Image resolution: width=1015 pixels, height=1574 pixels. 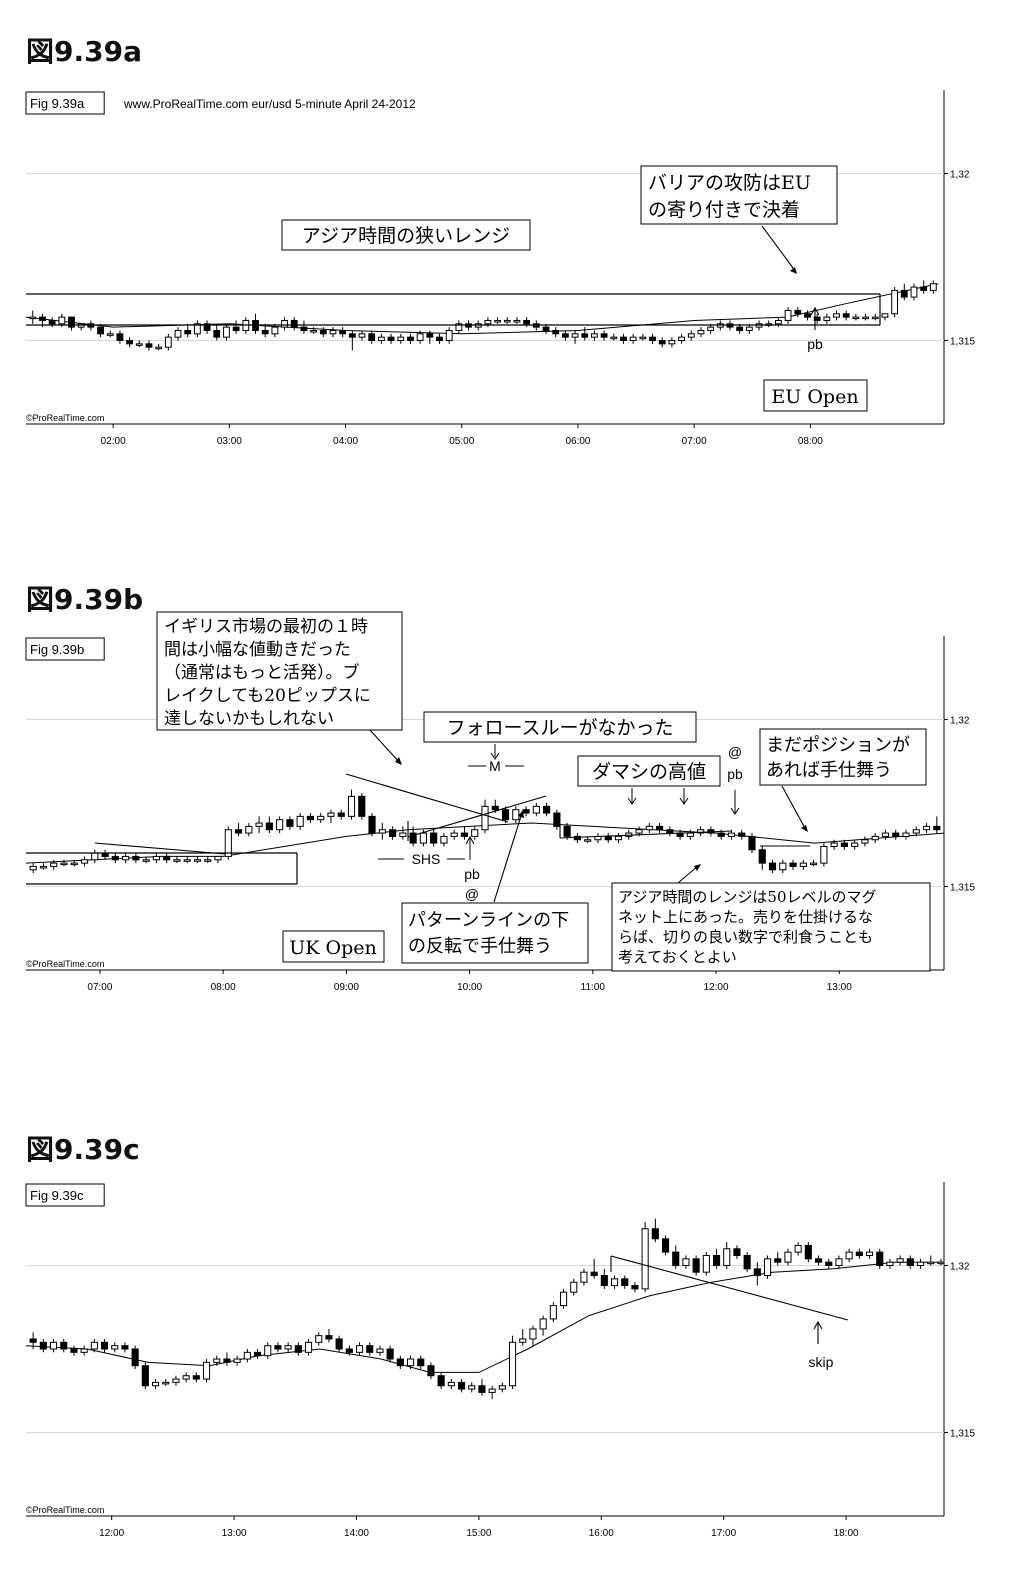 I want to click on svg-text: 達しないかもしれない, so click(x=249, y=719).